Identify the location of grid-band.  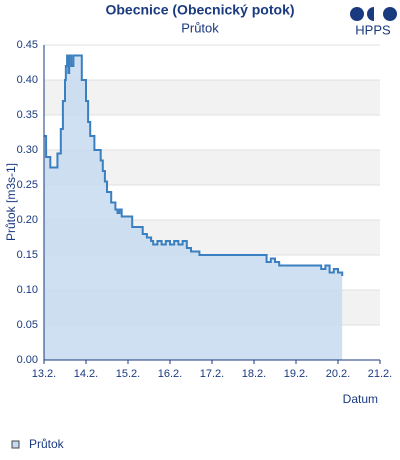
(212, 97).